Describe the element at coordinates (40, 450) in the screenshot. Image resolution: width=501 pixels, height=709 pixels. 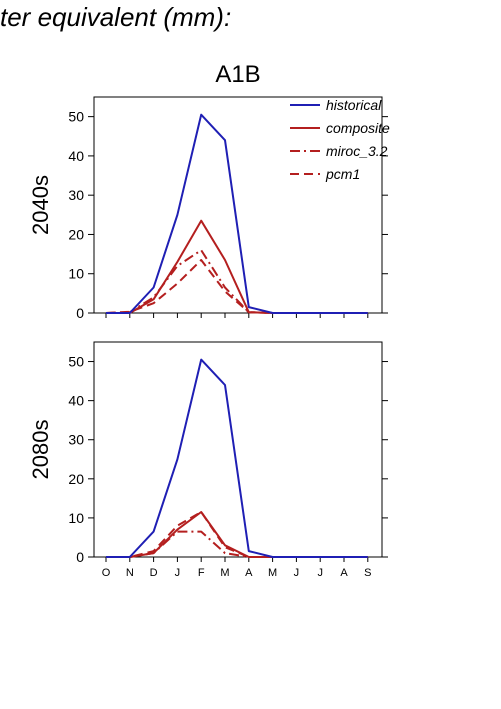
I see `panel-label: 2080s` at that location.